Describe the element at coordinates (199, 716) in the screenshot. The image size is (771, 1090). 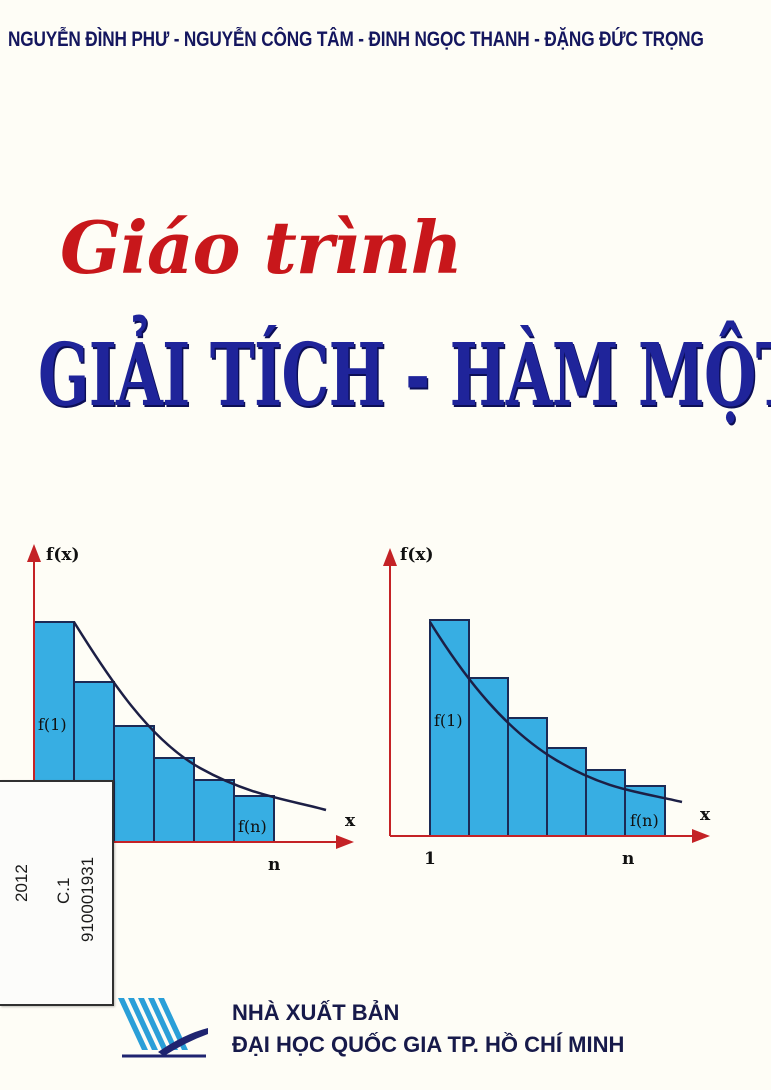
I see `left-curve` at that location.